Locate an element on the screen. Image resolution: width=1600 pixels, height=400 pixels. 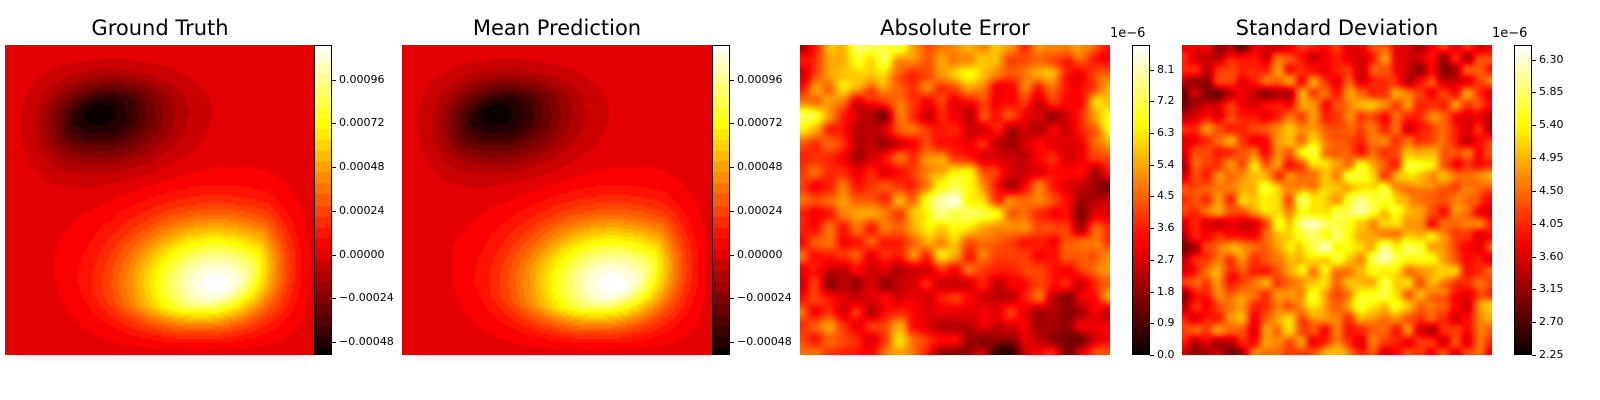
colorbar-standard-deviation is located at coordinates (1523, 200).